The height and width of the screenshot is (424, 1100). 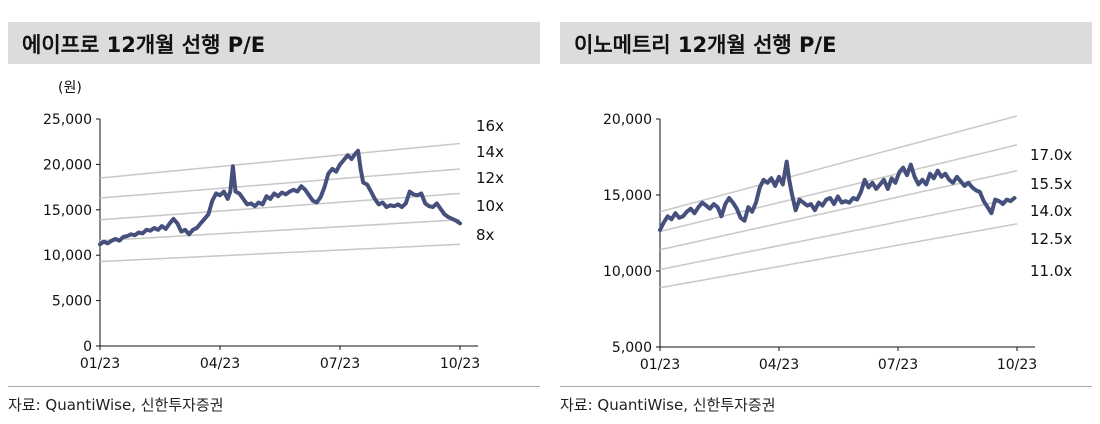 I want to click on pe-band-label: 10x, so click(x=490, y=206).